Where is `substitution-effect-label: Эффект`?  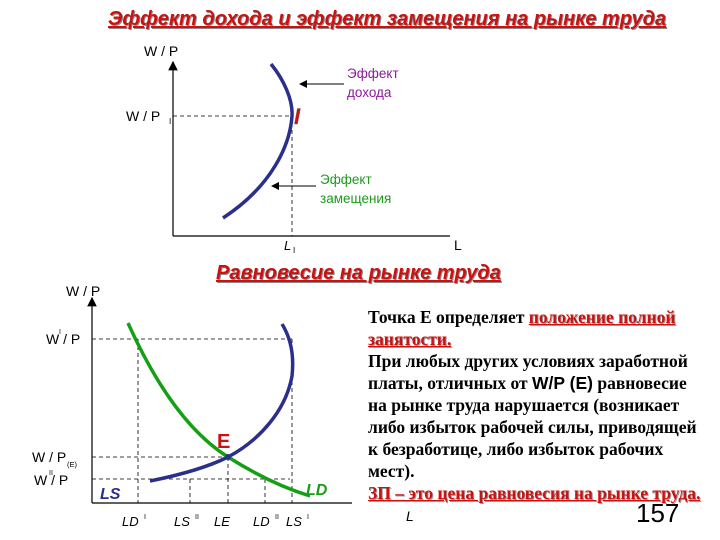 substitution-effect-label: Эффект is located at coordinates (346, 179).